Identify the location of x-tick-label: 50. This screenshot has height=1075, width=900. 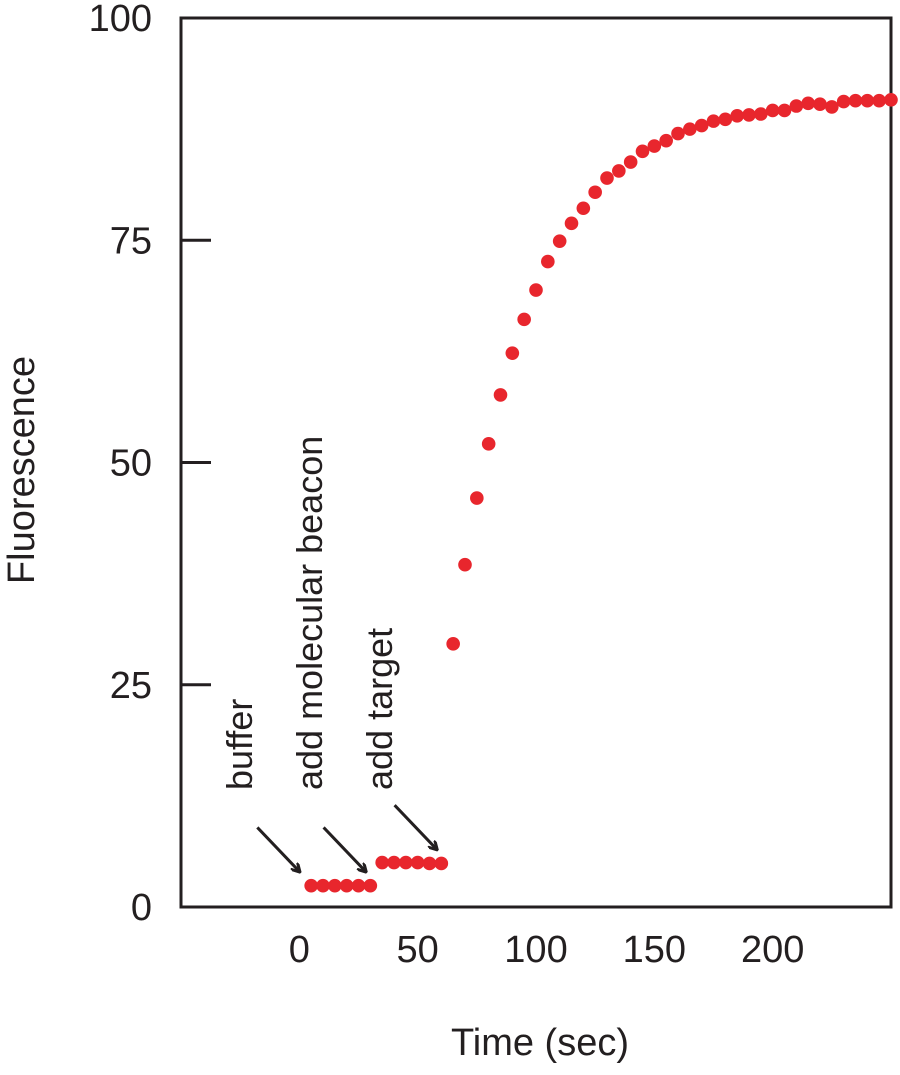
(418, 950).